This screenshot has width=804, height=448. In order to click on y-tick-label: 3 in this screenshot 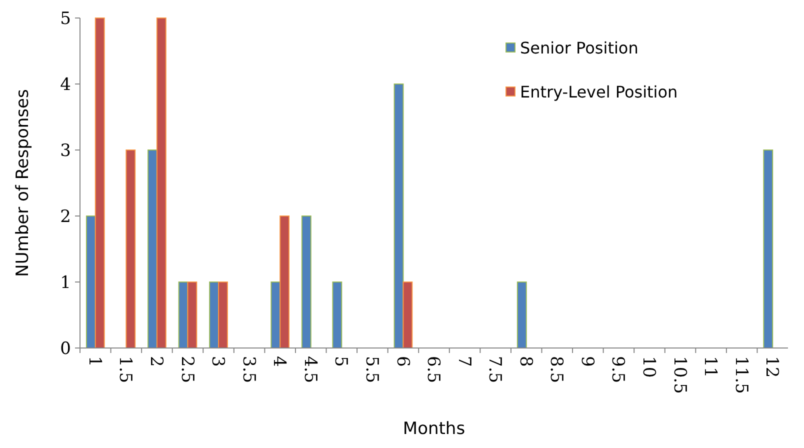, I will do `click(65, 150)`.